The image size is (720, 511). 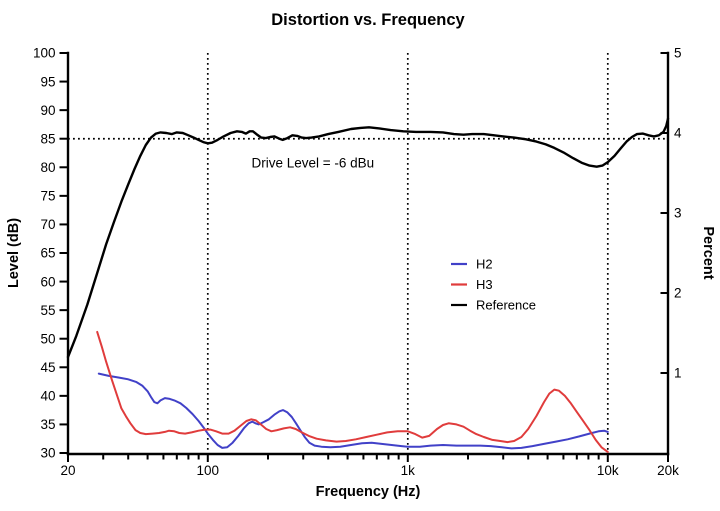 What do you see at coordinates (47, 367) in the screenshot?
I see `y-left-tick-label: 45` at bounding box center [47, 367].